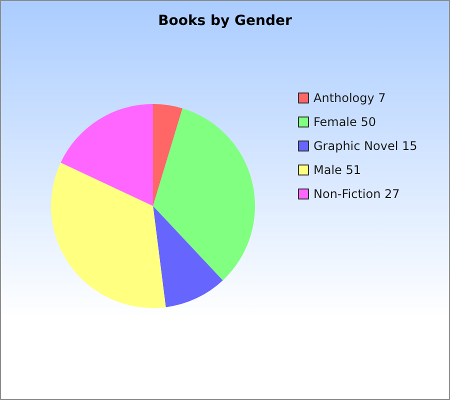 The image size is (450, 400). What do you see at coordinates (345, 122) in the screenshot?
I see `legend-label: Female 50` at bounding box center [345, 122].